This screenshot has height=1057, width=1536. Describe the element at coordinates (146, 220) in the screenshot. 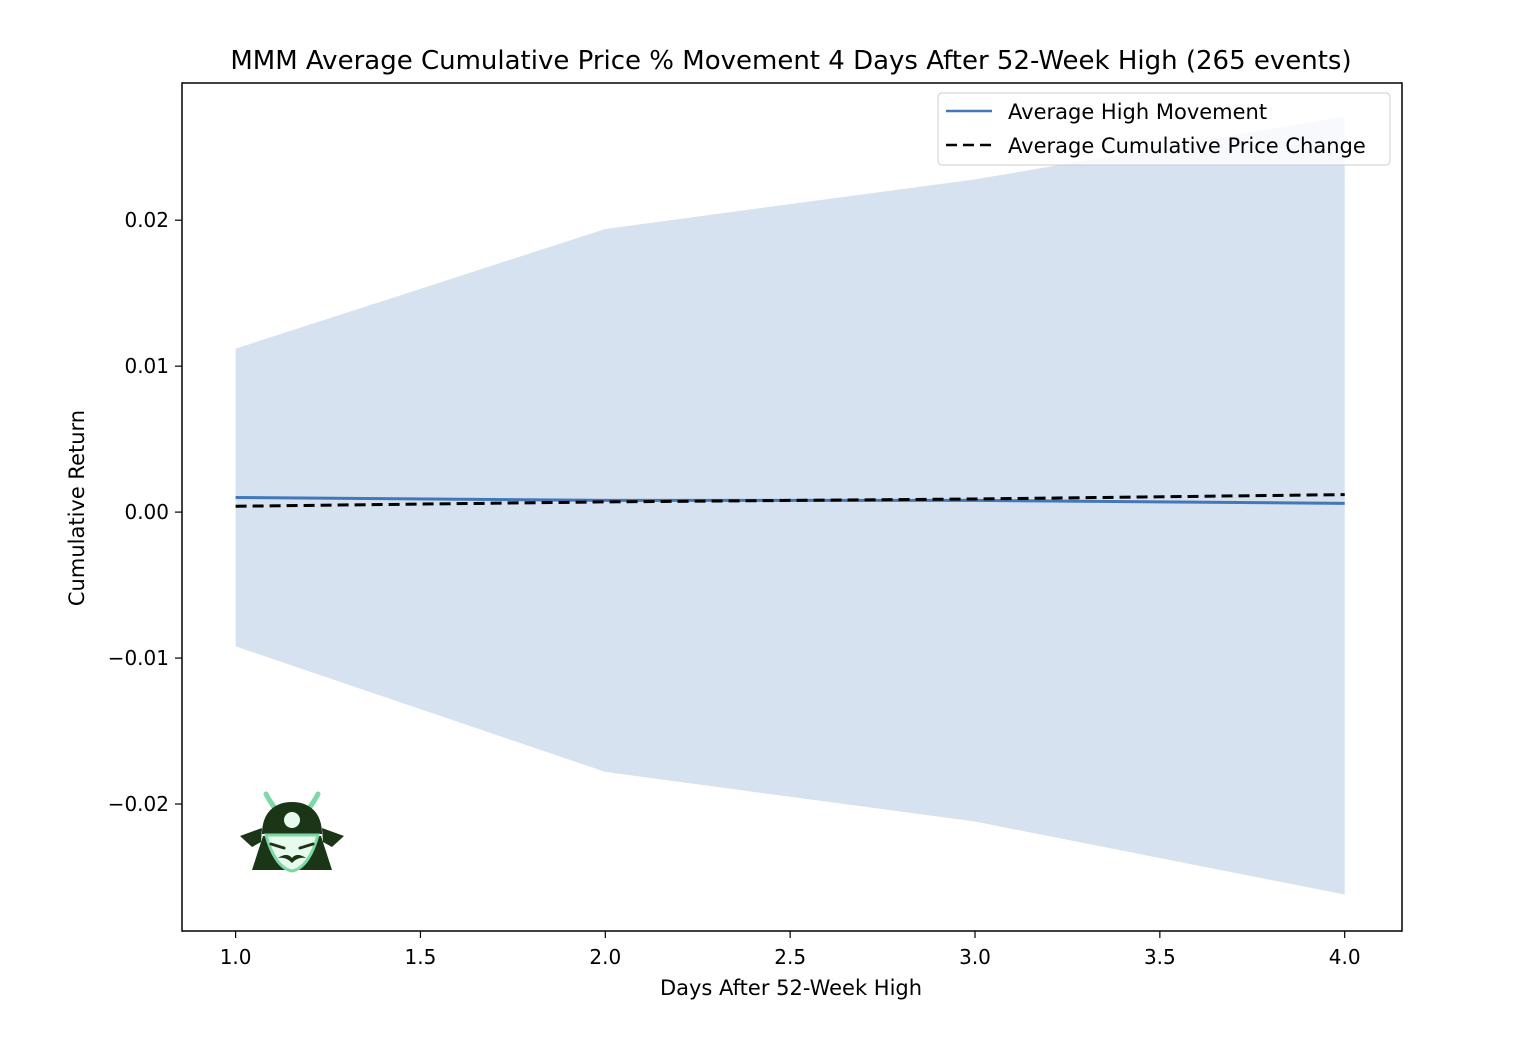

I see `y-tick-label: 0.02` at that location.